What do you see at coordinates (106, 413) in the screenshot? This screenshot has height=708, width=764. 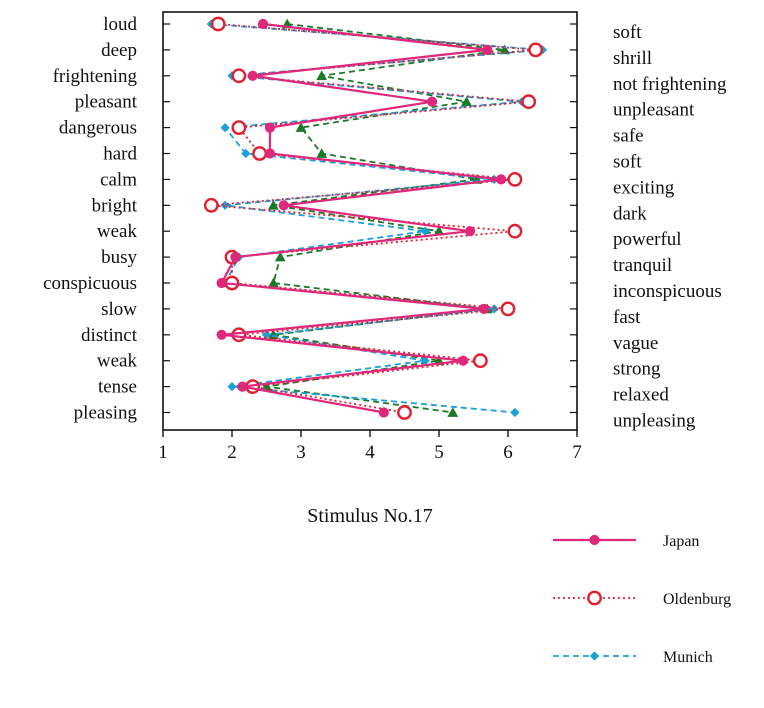 I see `left-label: pleasing` at bounding box center [106, 413].